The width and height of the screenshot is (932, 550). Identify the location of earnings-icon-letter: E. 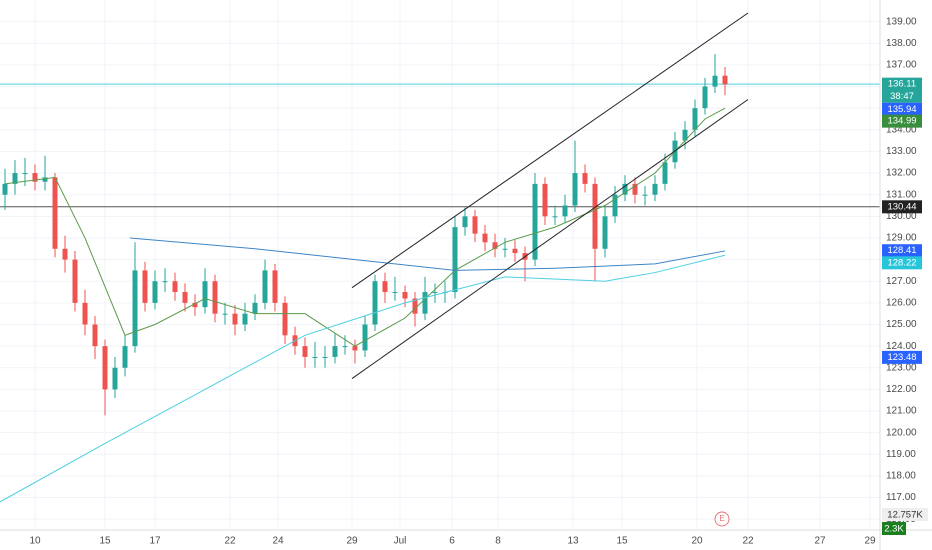
(721, 518).